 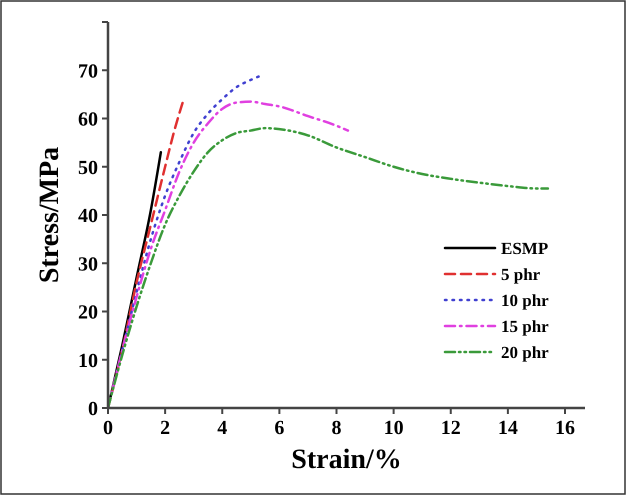 What do you see at coordinates (88, 264) in the screenshot?
I see `y-tick-label: 30` at bounding box center [88, 264].